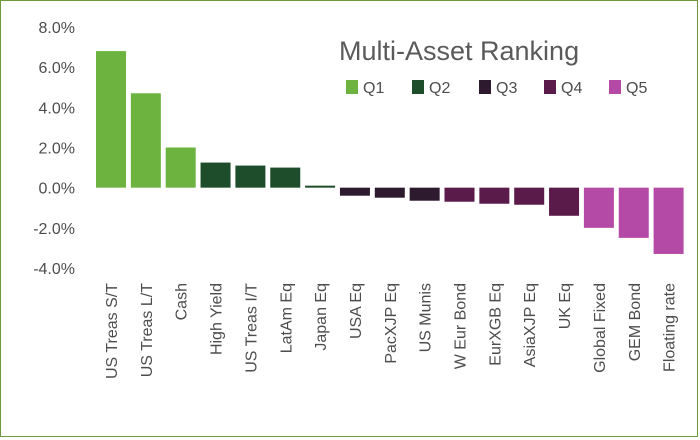 The height and width of the screenshot is (440, 700). What do you see at coordinates (57, 28) in the screenshot?
I see `y-tick-label: 8.0%` at bounding box center [57, 28].